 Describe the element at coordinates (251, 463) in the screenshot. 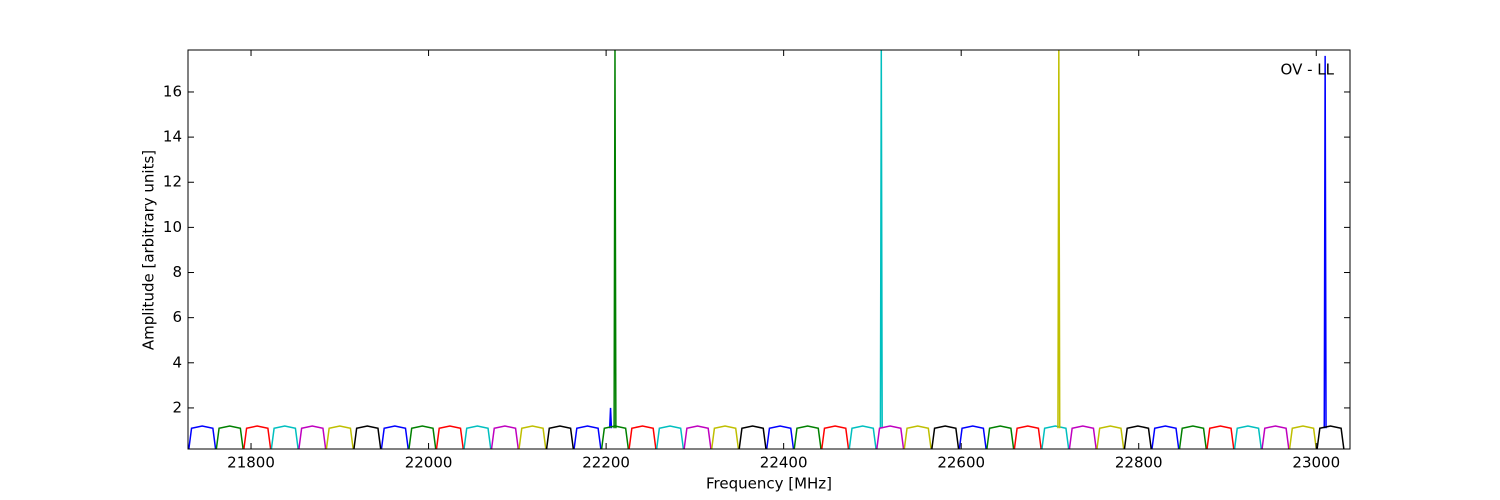

I see `x-tick-label: 21800` at that location.